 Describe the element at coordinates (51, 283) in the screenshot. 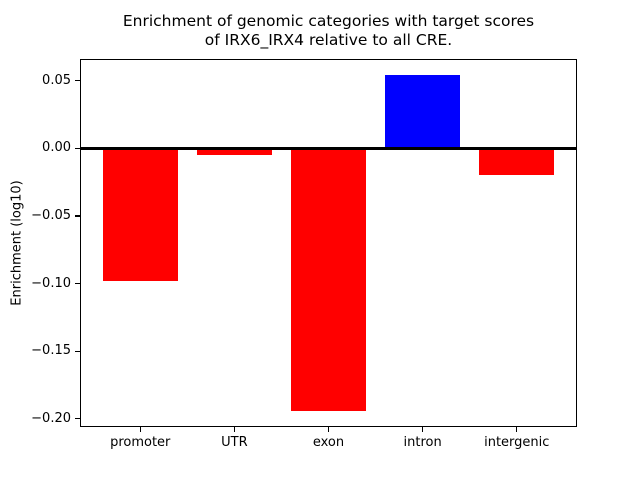

I see `y-tick-label: −0.10` at that location.